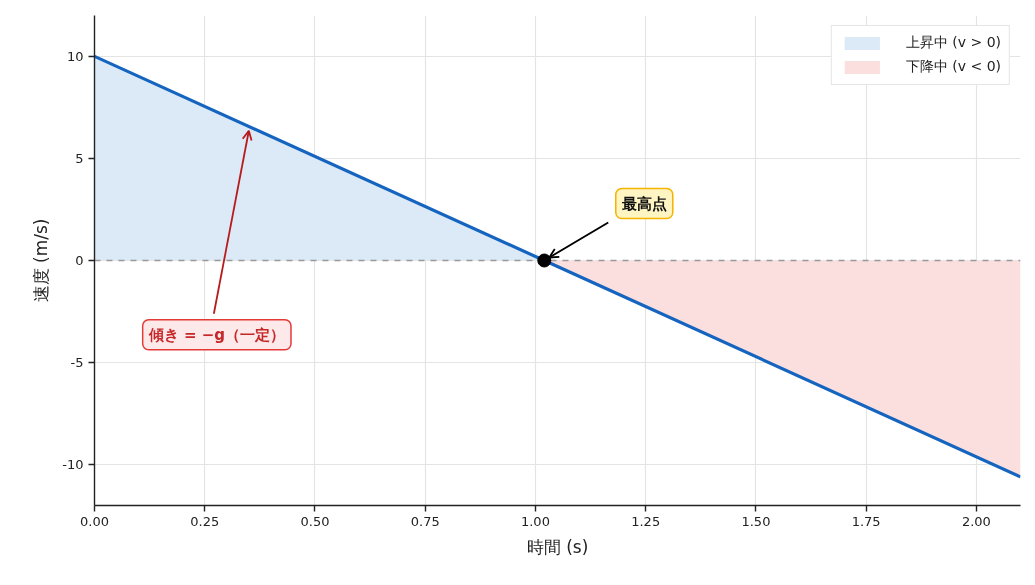  Describe the element at coordinates (535, 521) in the screenshot. I see `x-tick-label: 1.00` at that location.